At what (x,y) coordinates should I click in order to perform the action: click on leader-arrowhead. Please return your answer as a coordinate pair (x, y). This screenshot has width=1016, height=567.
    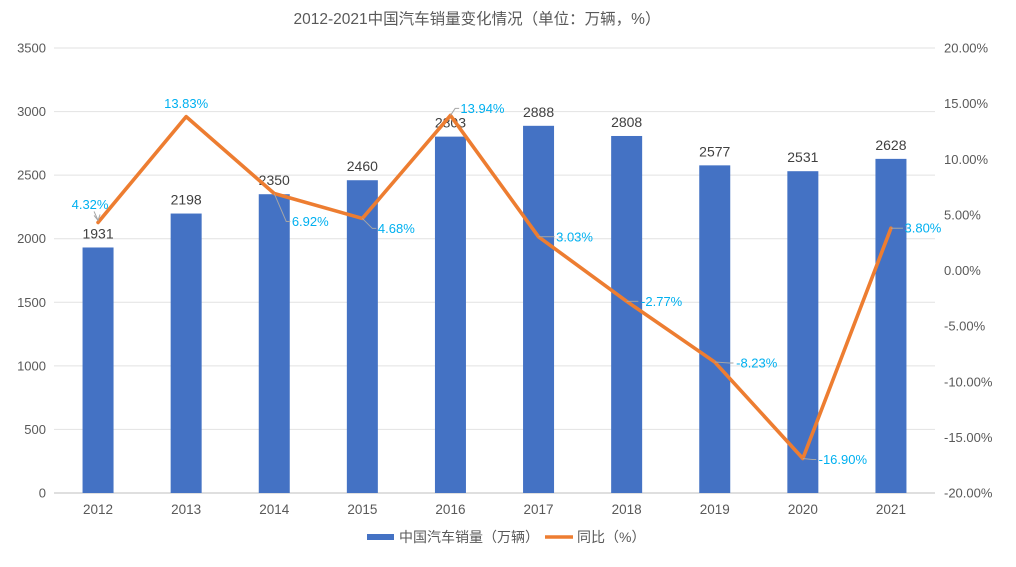
    Looking at the image, I should click on (97, 218).